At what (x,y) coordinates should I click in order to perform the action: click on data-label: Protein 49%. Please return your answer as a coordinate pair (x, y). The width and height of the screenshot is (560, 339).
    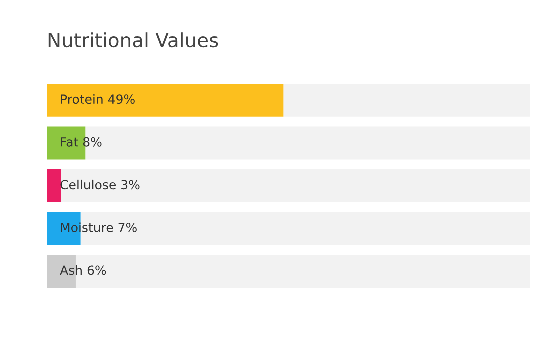
    Looking at the image, I should click on (98, 99).